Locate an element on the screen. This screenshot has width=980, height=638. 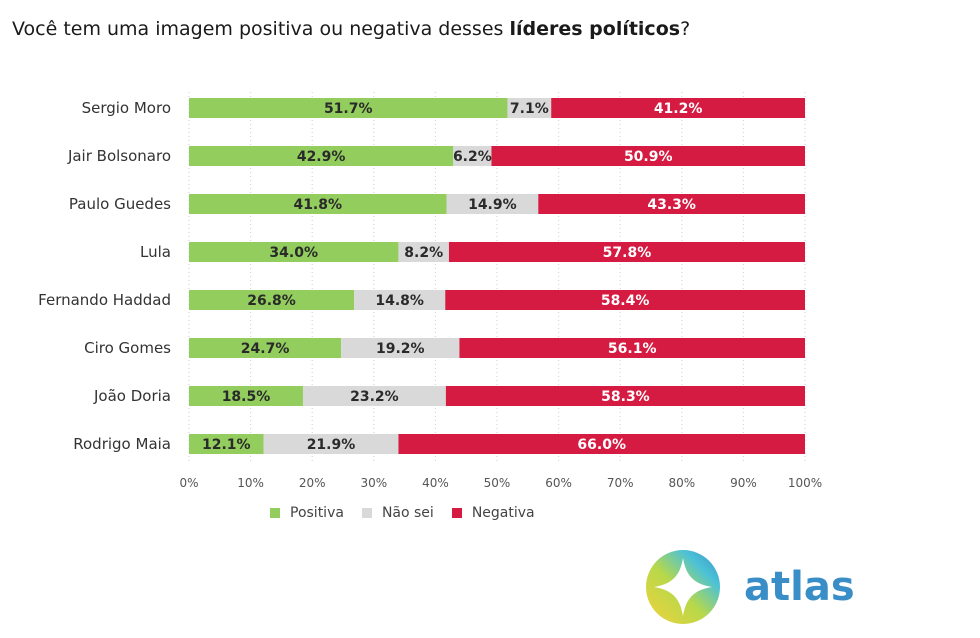
bar-positiva-fernando-haddad is located at coordinates (272, 300).